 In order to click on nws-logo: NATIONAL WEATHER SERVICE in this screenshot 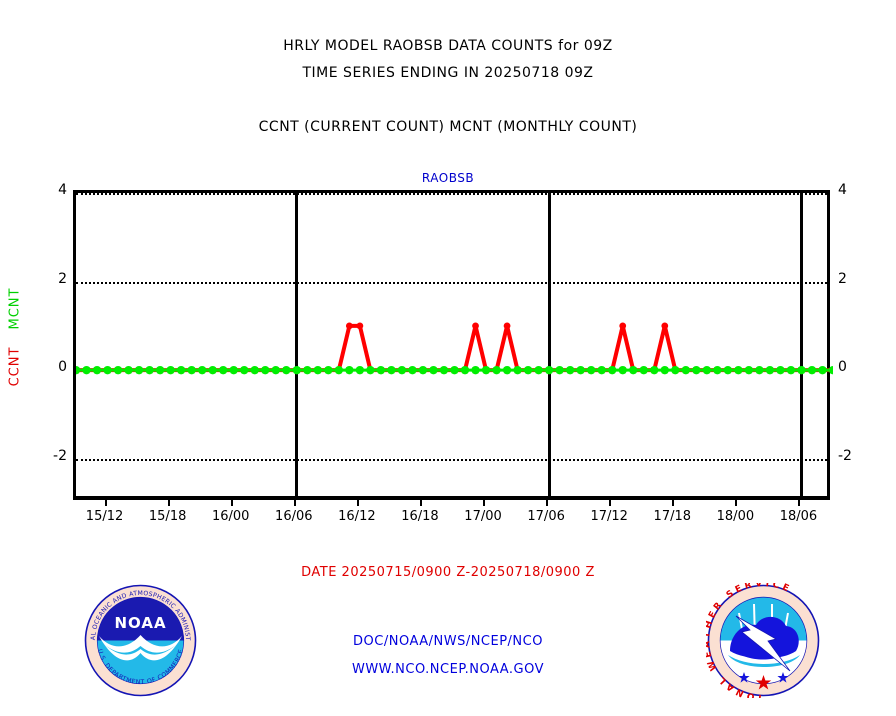, I will do `click(763, 640)`.